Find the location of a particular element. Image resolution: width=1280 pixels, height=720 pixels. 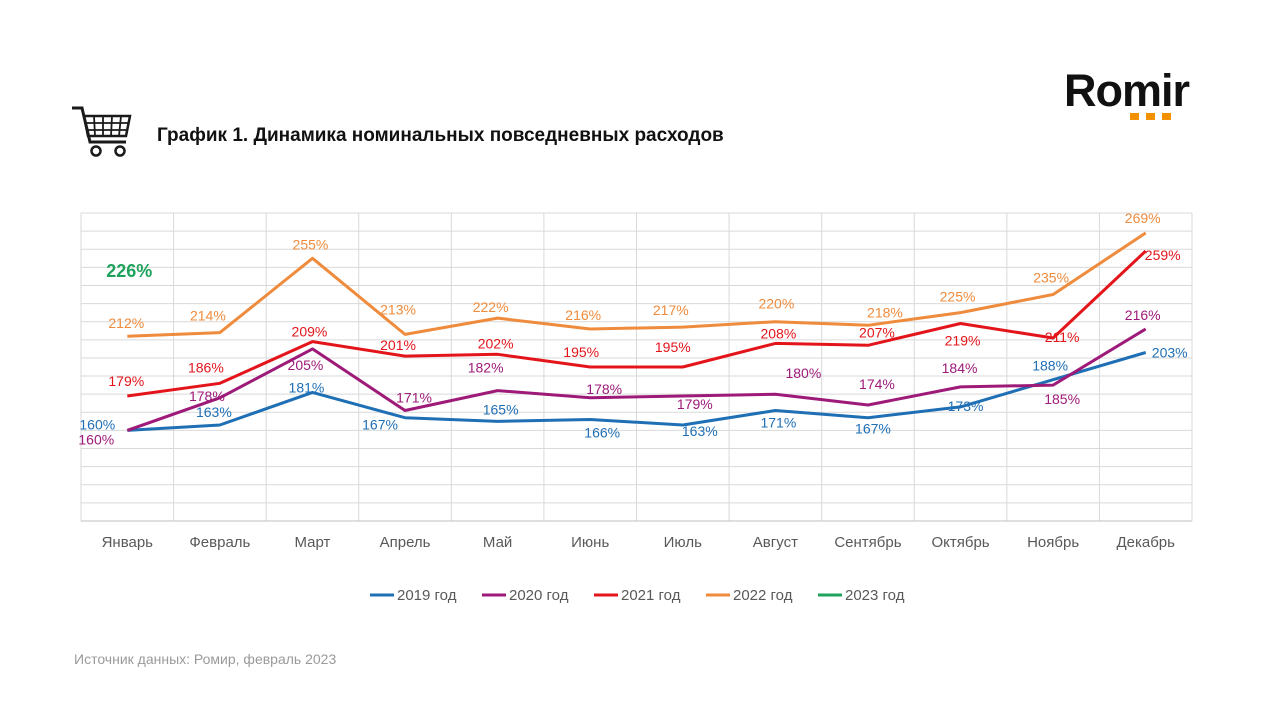

data-label: 255% is located at coordinates (311, 244).